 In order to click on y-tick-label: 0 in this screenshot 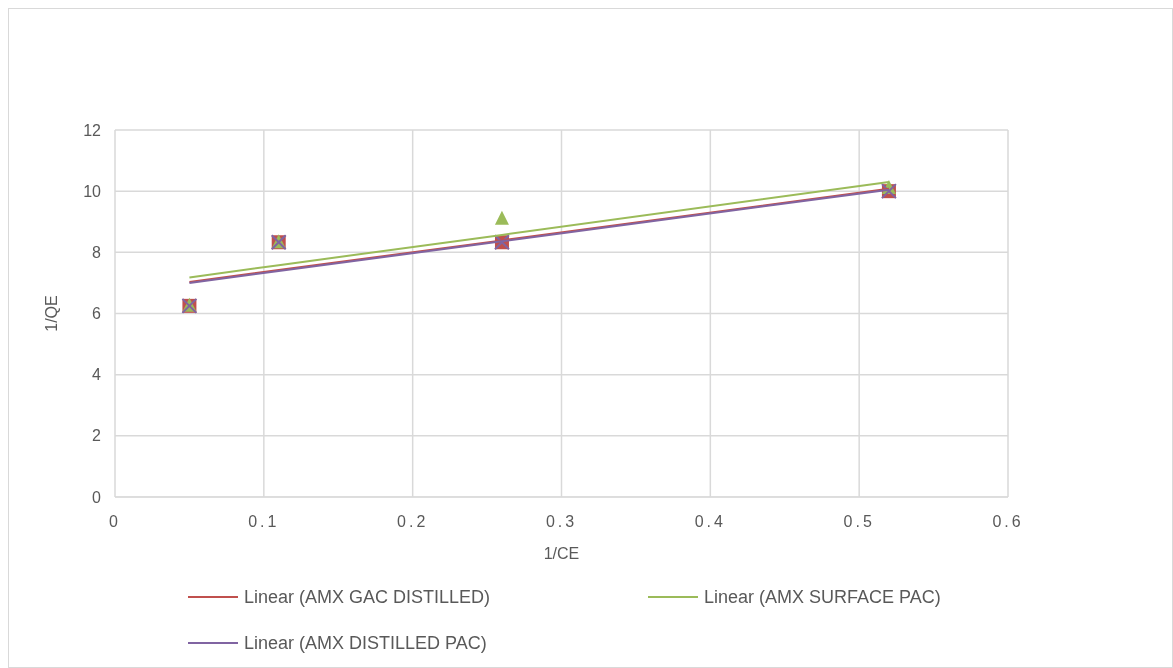, I will do `click(97, 497)`.